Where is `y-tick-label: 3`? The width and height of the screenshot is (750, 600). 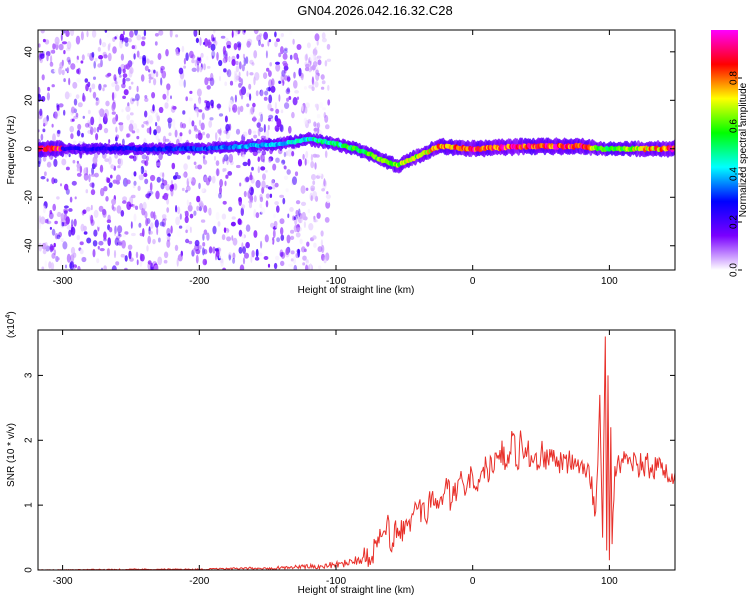 y-tick-label: 3 is located at coordinates (29, 375).